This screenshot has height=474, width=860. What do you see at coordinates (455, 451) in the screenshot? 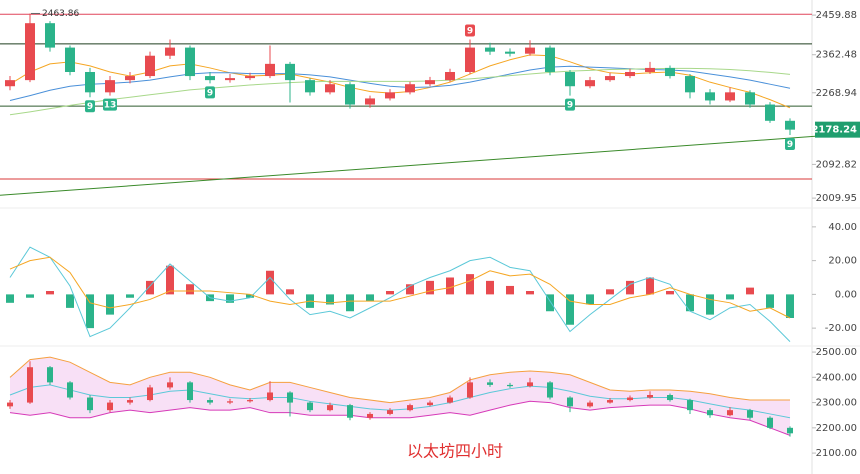
I see `caption: 以太坊四小时` at bounding box center [455, 451].